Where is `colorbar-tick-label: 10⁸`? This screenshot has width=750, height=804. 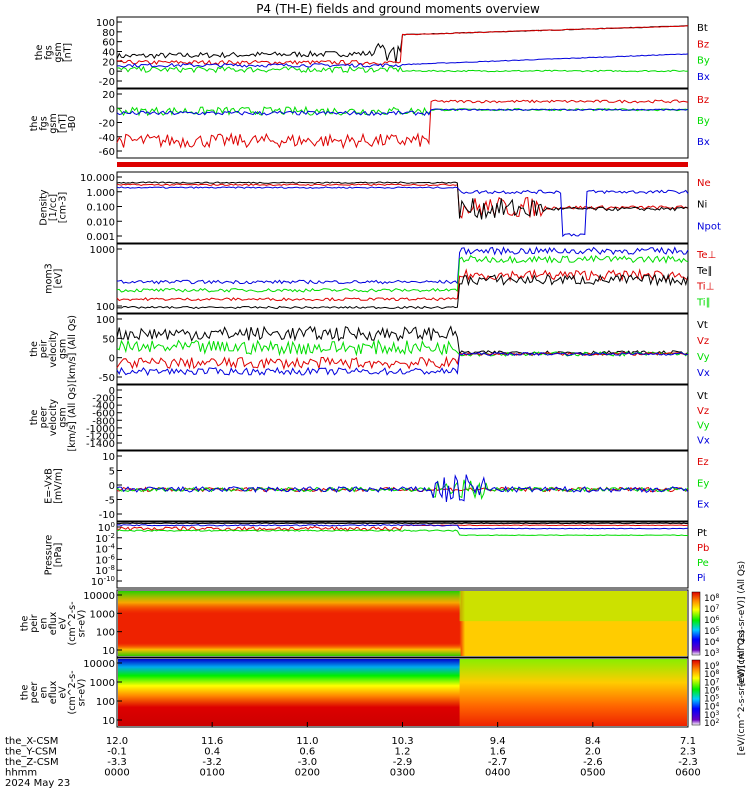
colorbar-tick-label: 10⁸ is located at coordinates (711, 674).